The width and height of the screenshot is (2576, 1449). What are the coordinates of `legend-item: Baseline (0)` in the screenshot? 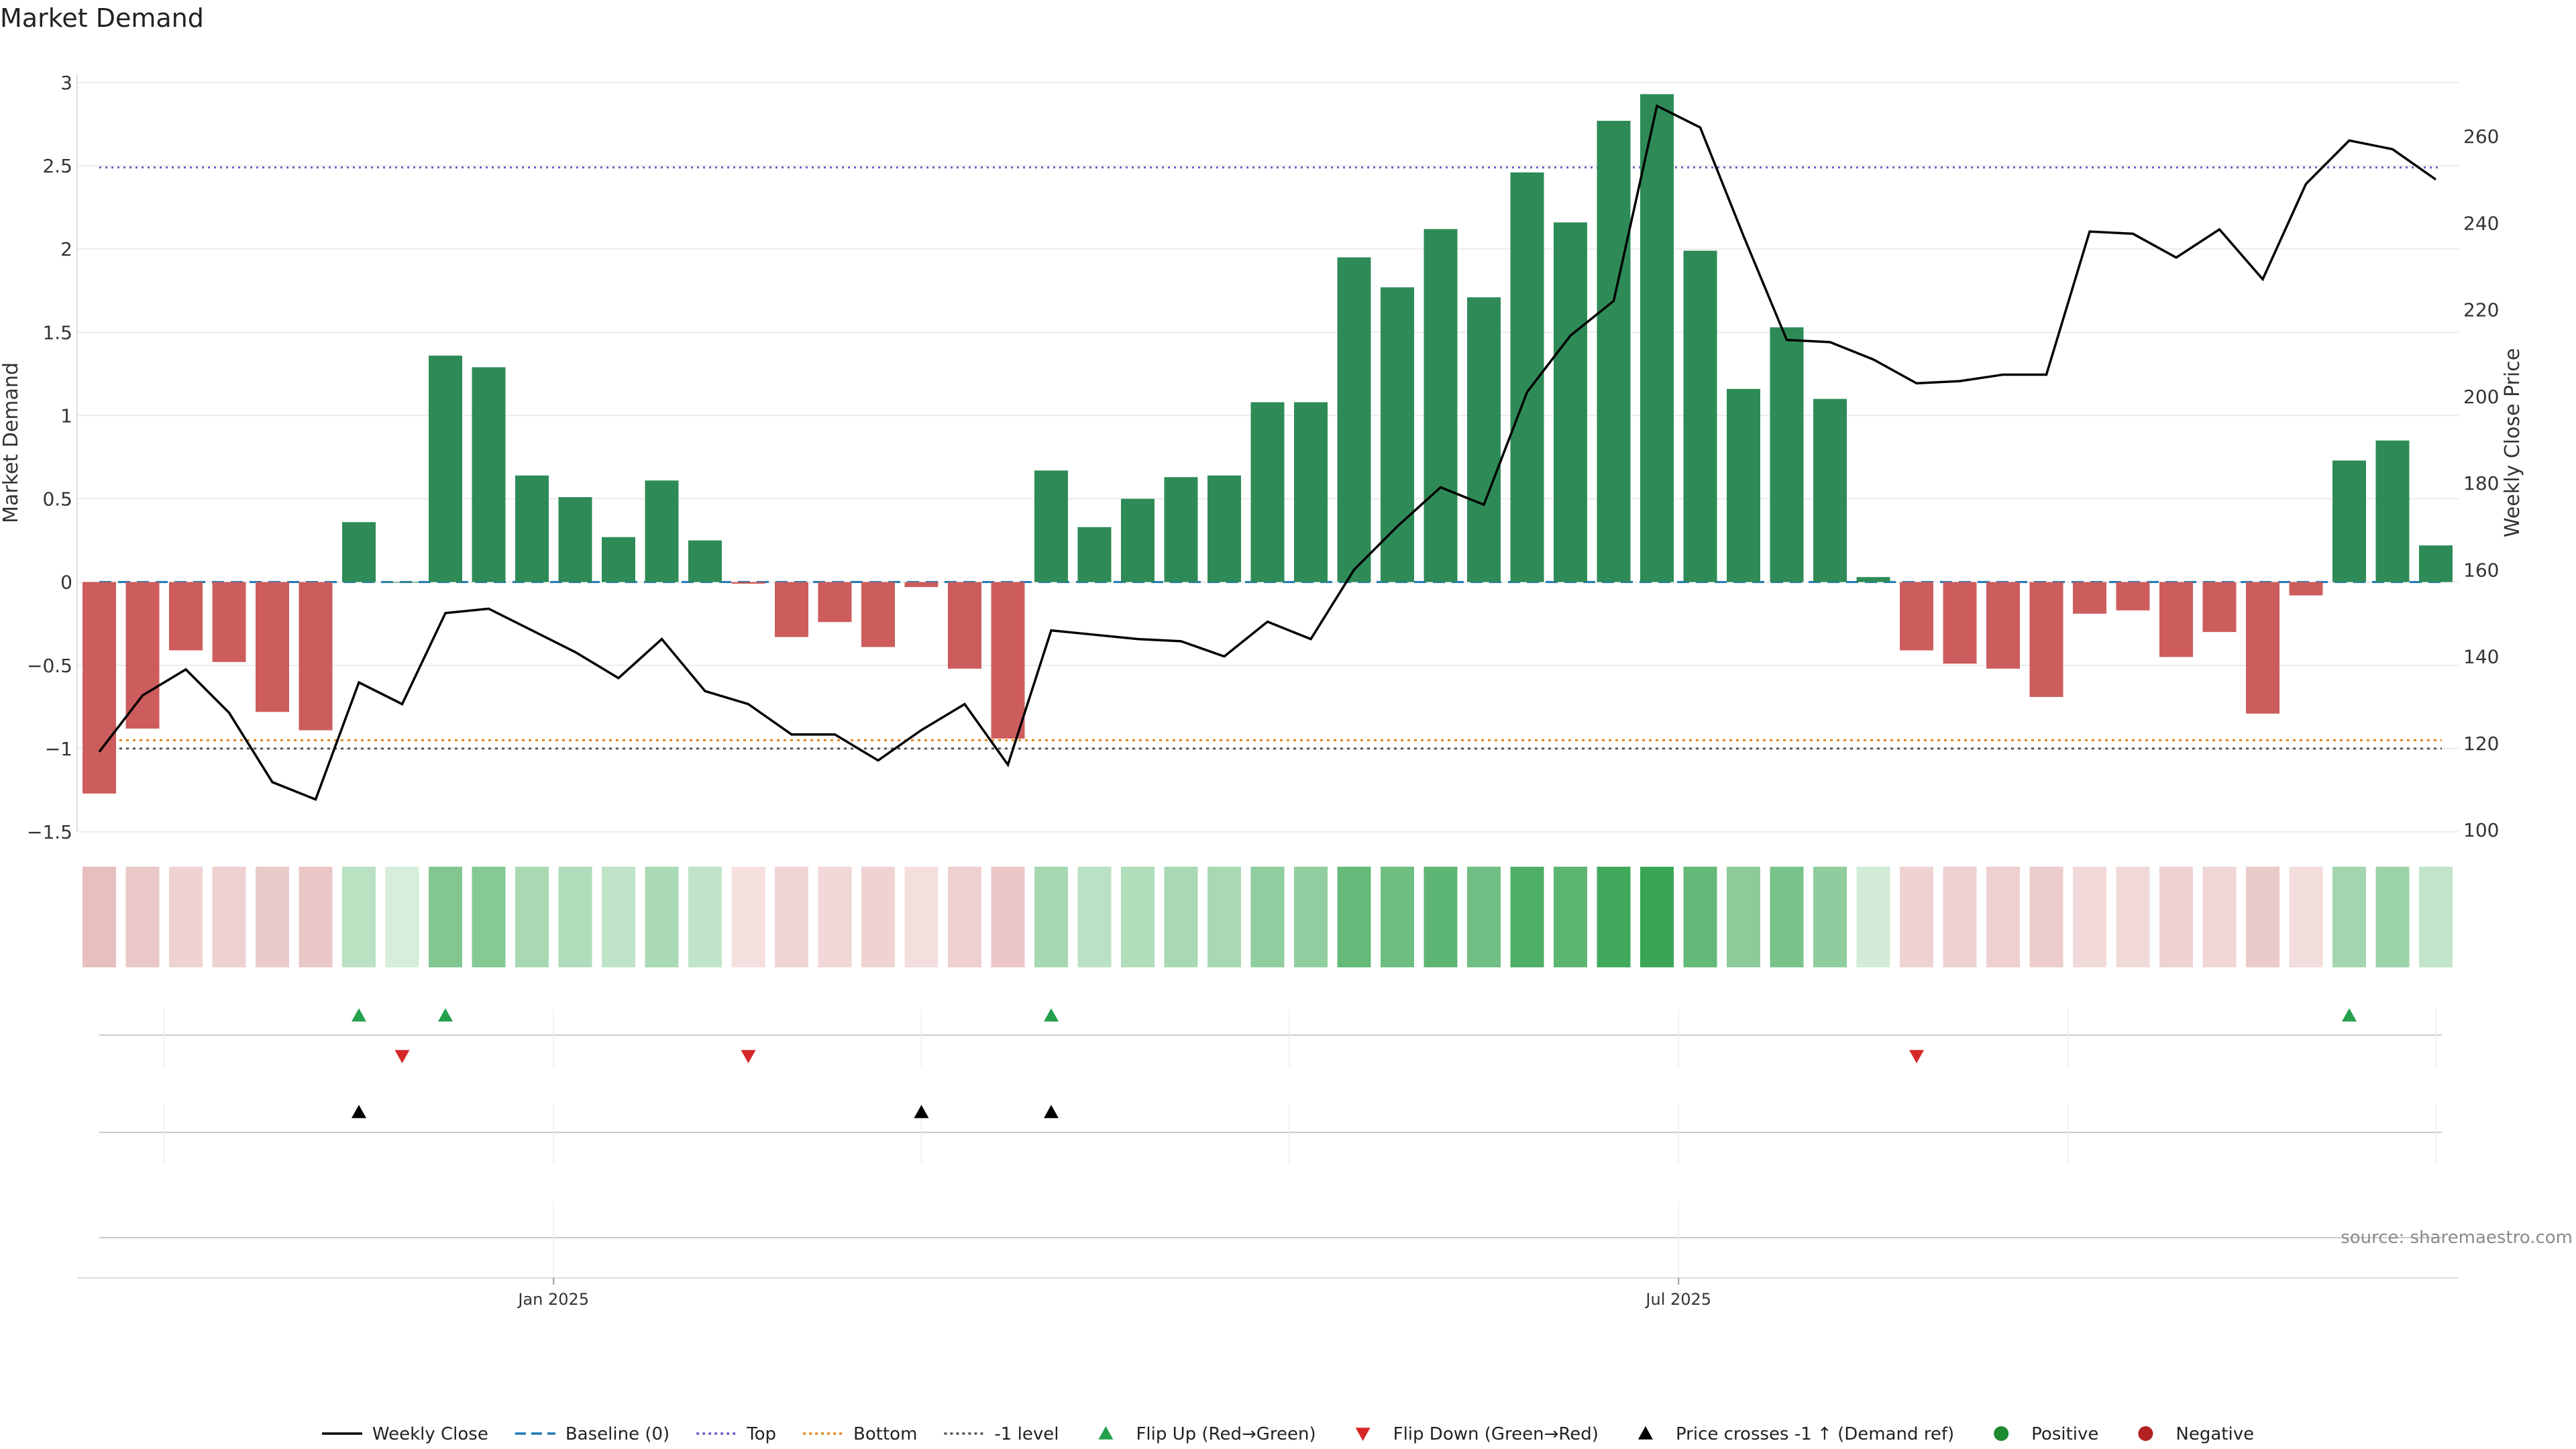 It's located at (592, 1434).